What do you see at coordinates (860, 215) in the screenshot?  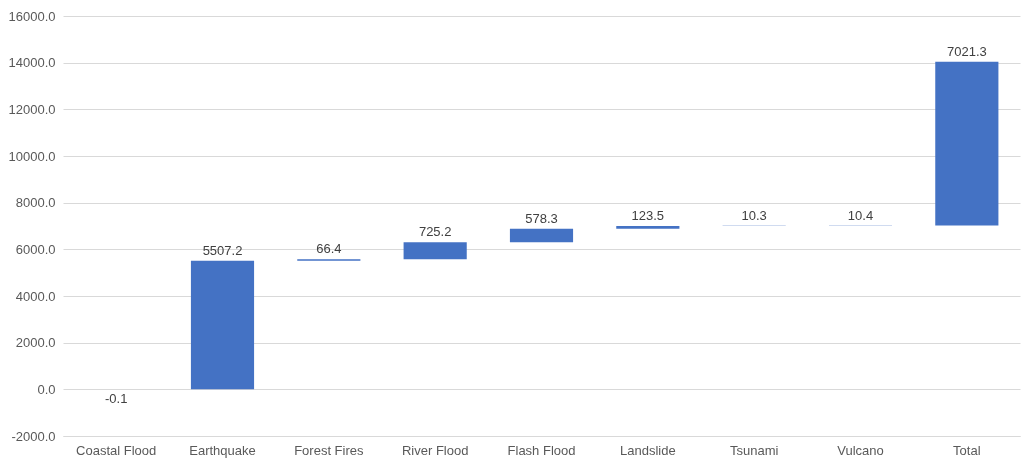 I see `data-label: 10.4` at bounding box center [860, 215].